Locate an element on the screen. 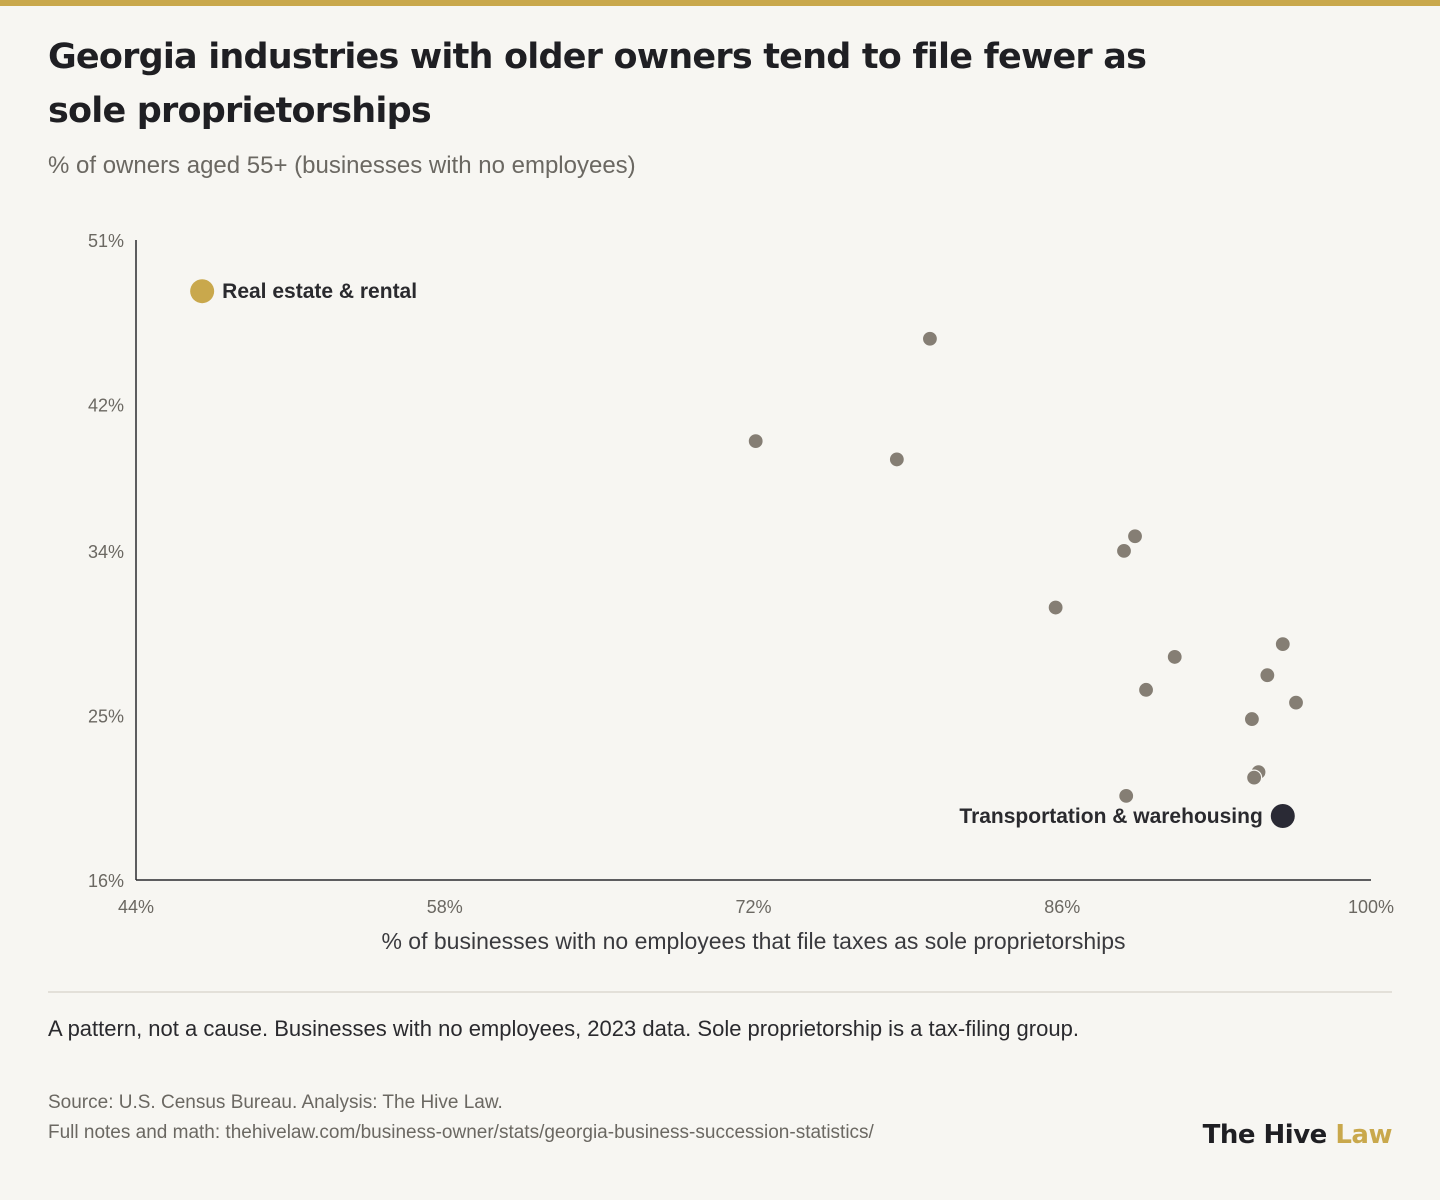 This screenshot has height=1200, width=1440. brand-logo: The Hive Law is located at coordinates (1297, 1135).